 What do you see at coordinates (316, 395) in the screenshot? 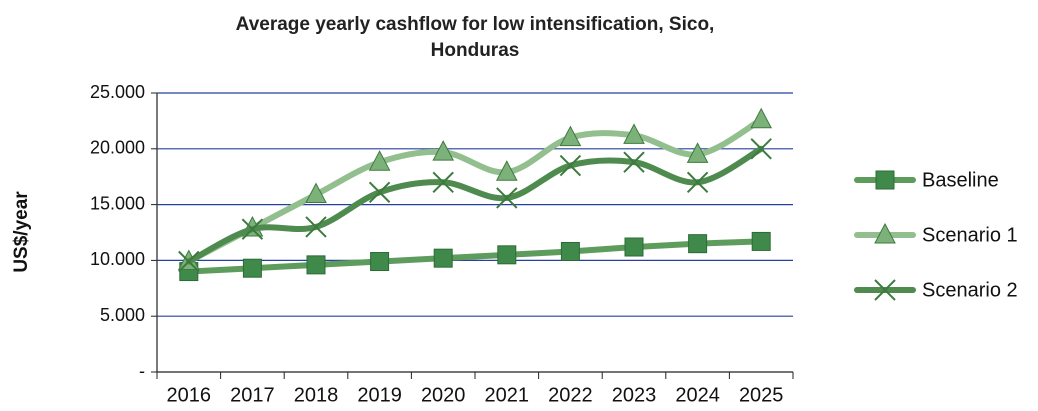
I see `x-tick-label: 2018` at bounding box center [316, 395].